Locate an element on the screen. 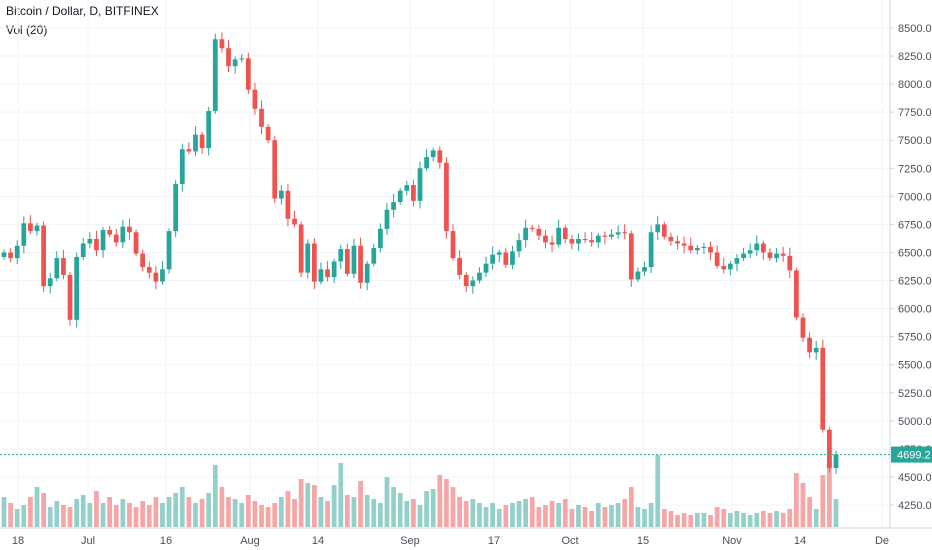  y-tick-label: 8250.0 is located at coordinates (915, 57).